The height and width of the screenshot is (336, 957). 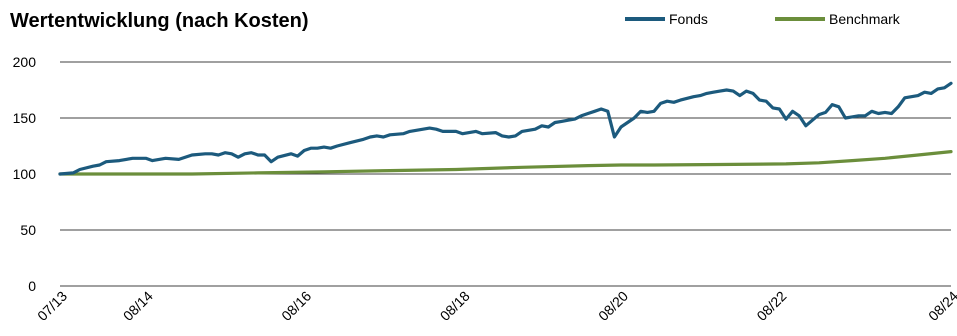 I want to click on x-tick-label: 08/20, so click(x=613, y=306).